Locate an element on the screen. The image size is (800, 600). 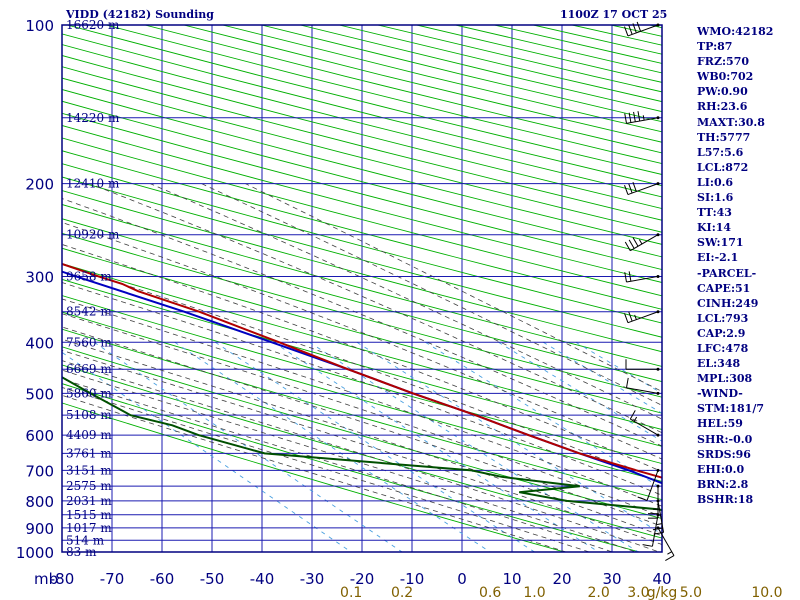
height-label: 1515 m is located at coordinates (89, 515).